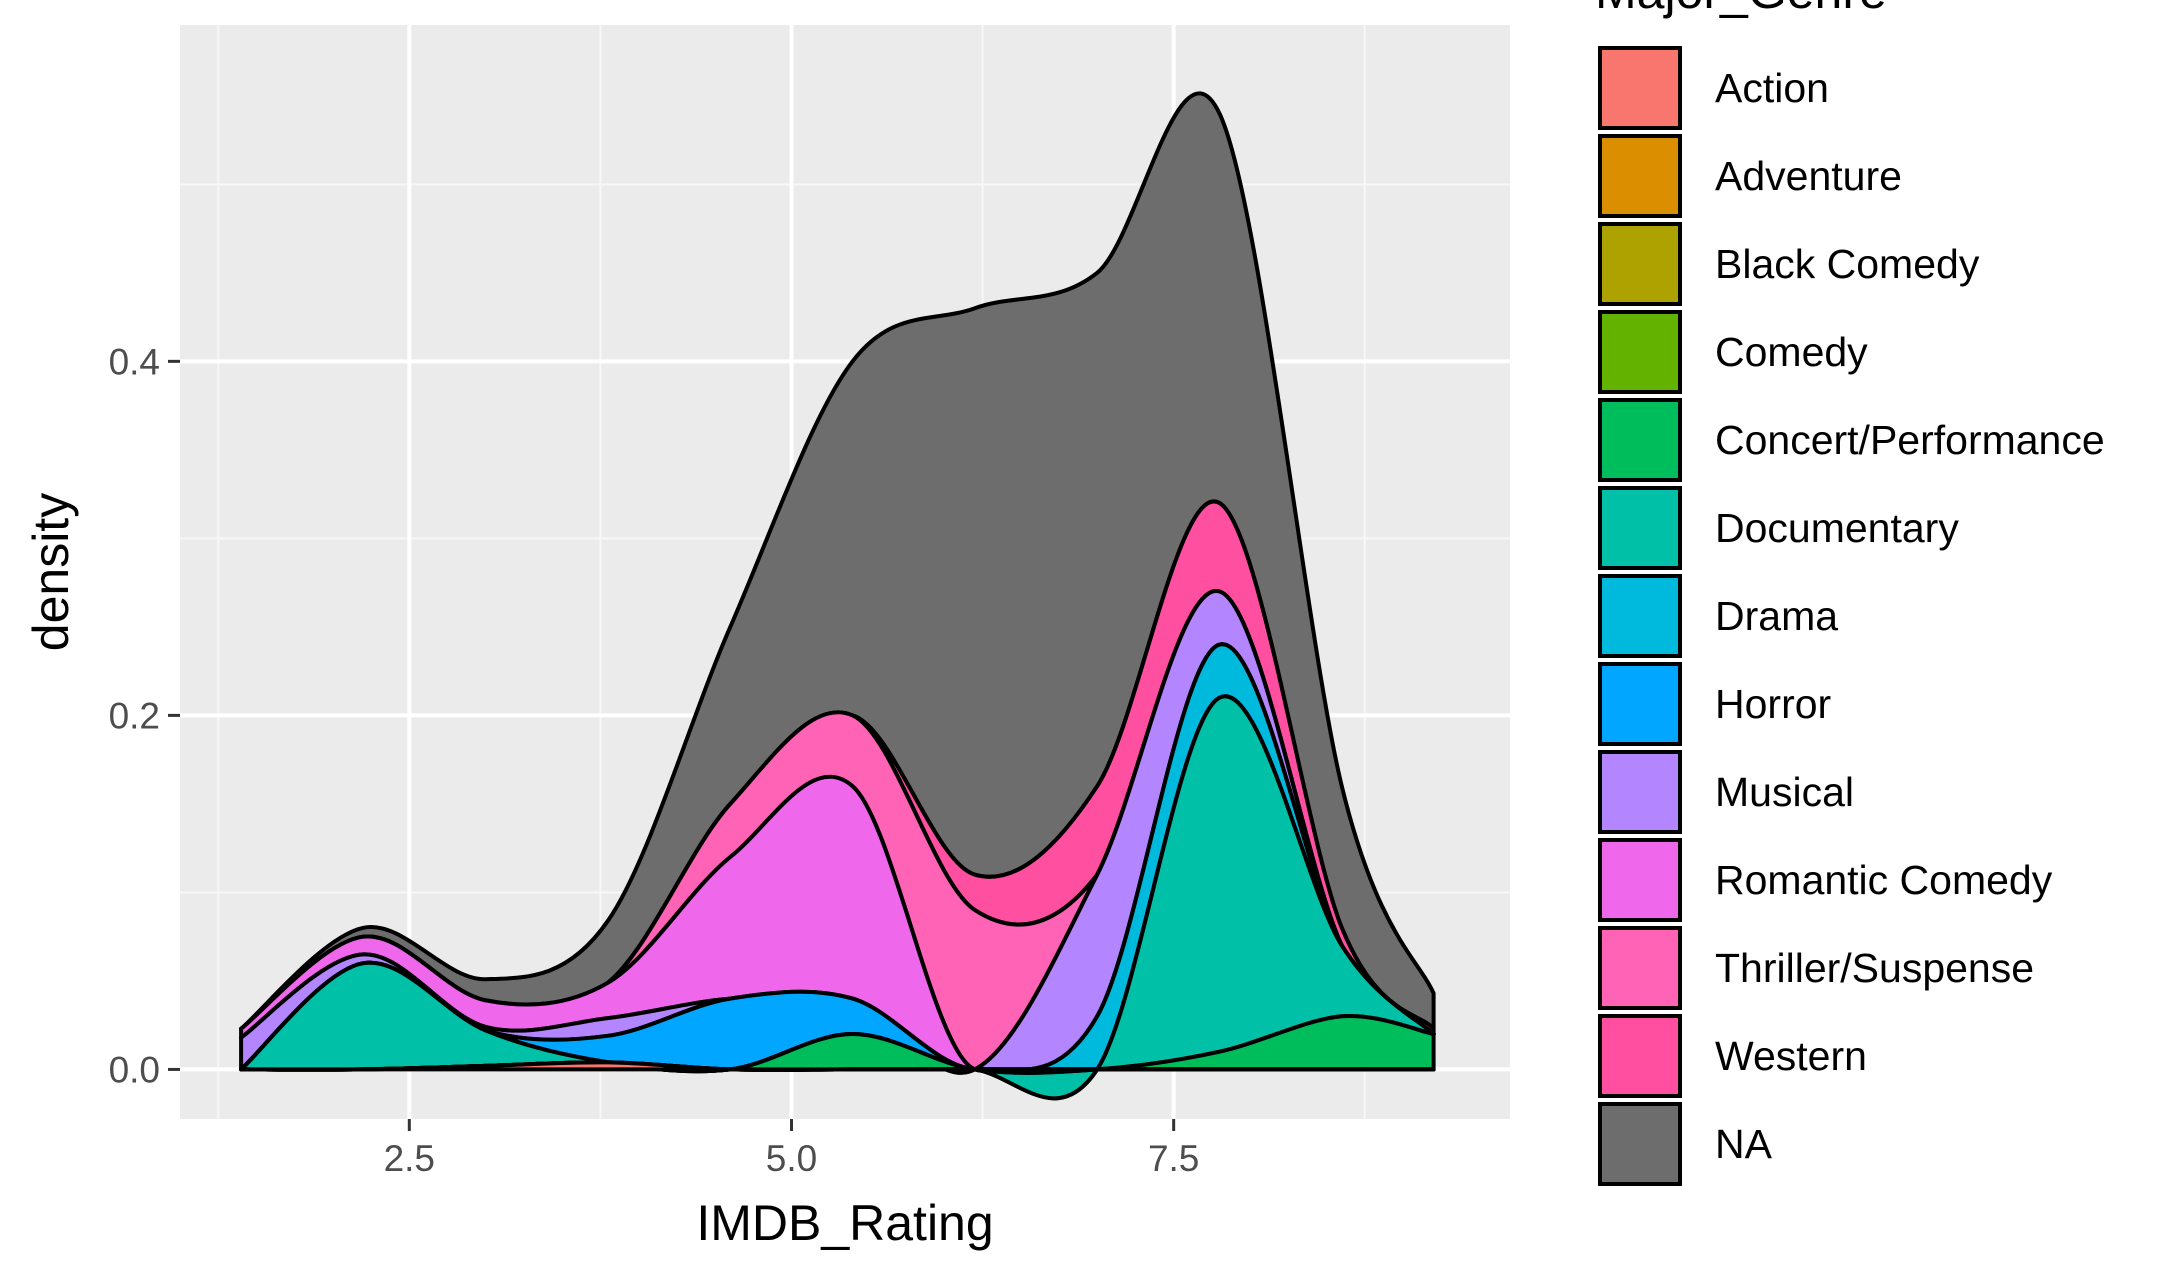 Image resolution: width=2160 pixels, height=1265 pixels. What do you see at coordinates (1808, 176) in the screenshot?
I see `legend-label-adventure: Adventure` at bounding box center [1808, 176].